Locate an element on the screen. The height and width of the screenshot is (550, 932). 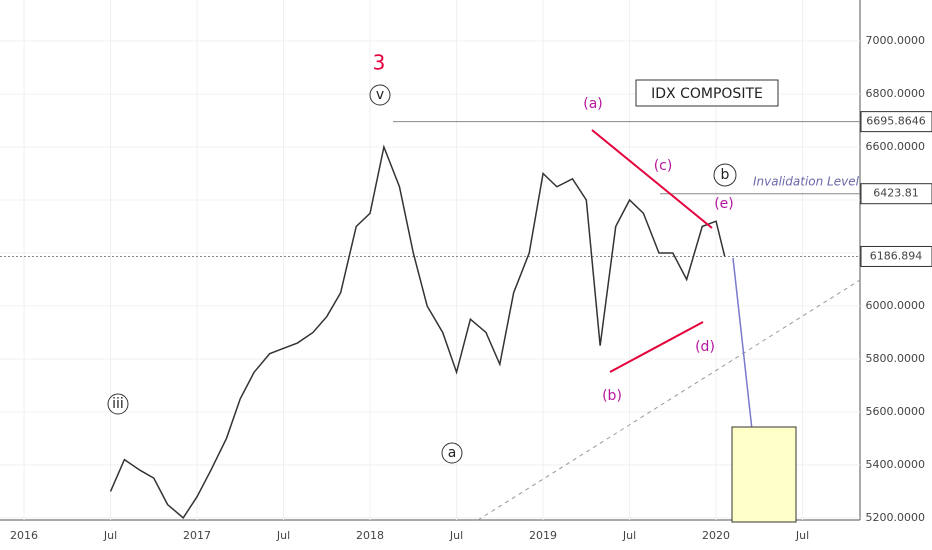
wave-label: (d) is located at coordinates (705, 347).